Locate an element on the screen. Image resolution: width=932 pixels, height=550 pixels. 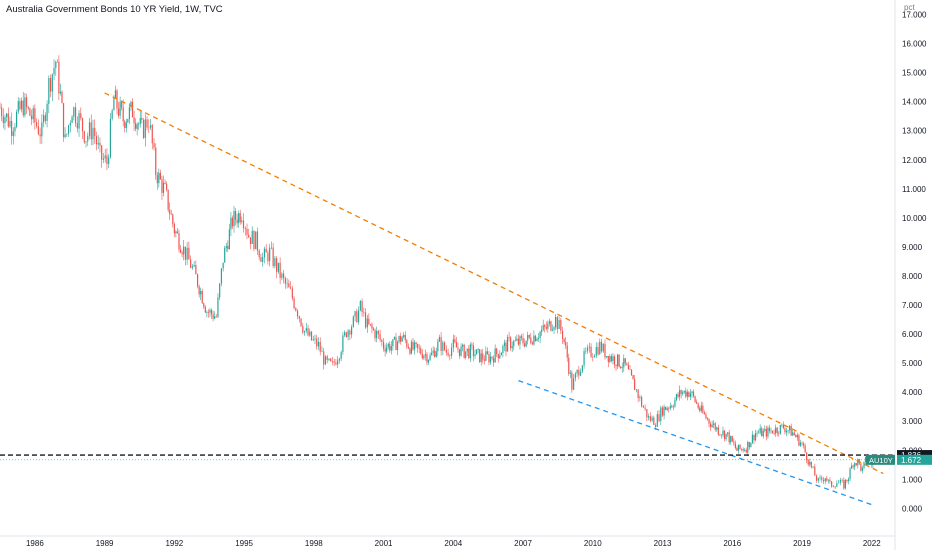
x-tick-label: 1995 is located at coordinates (244, 543).